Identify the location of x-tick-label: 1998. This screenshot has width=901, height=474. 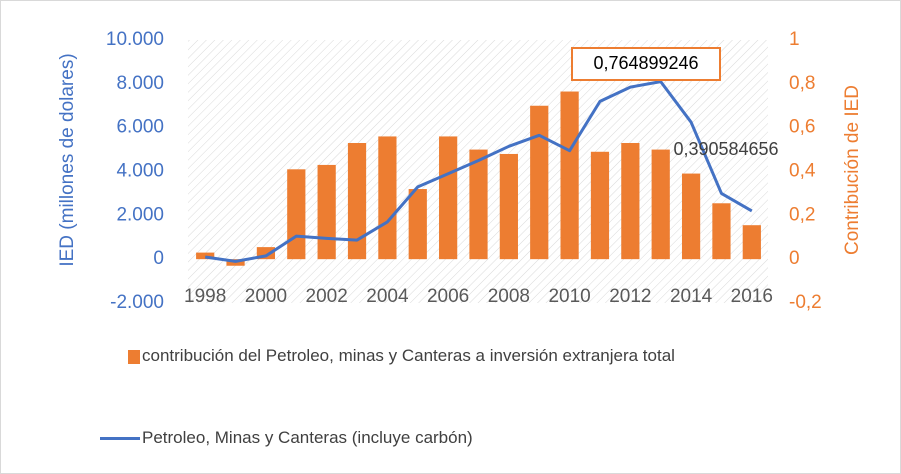
(205, 296).